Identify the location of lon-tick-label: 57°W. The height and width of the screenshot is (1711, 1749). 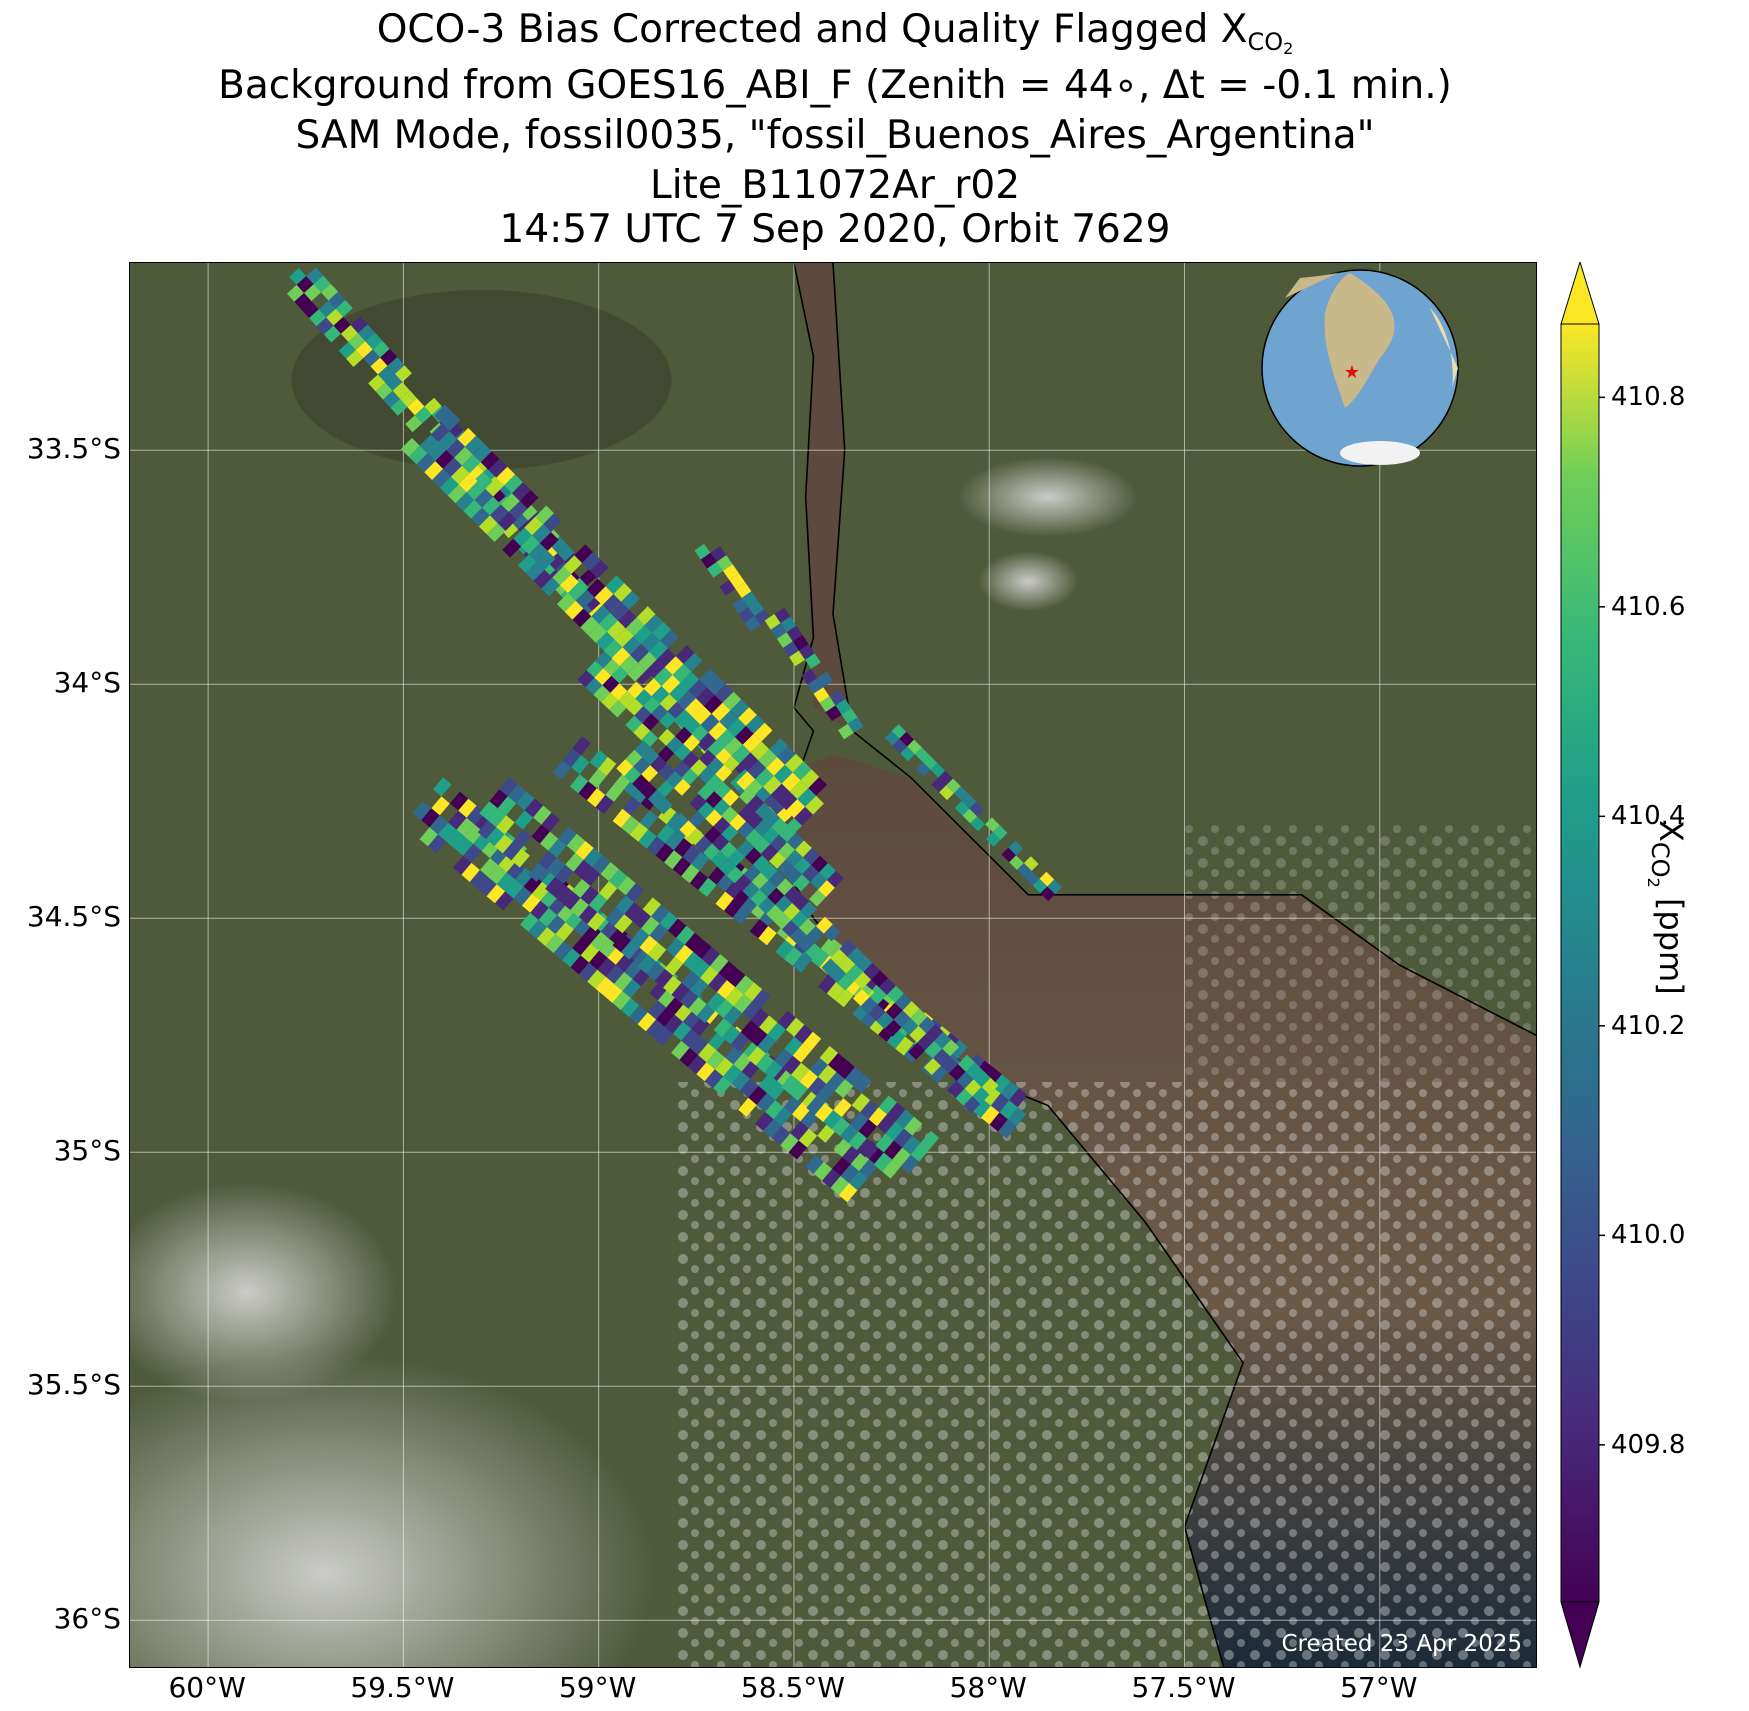
(1379, 1687).